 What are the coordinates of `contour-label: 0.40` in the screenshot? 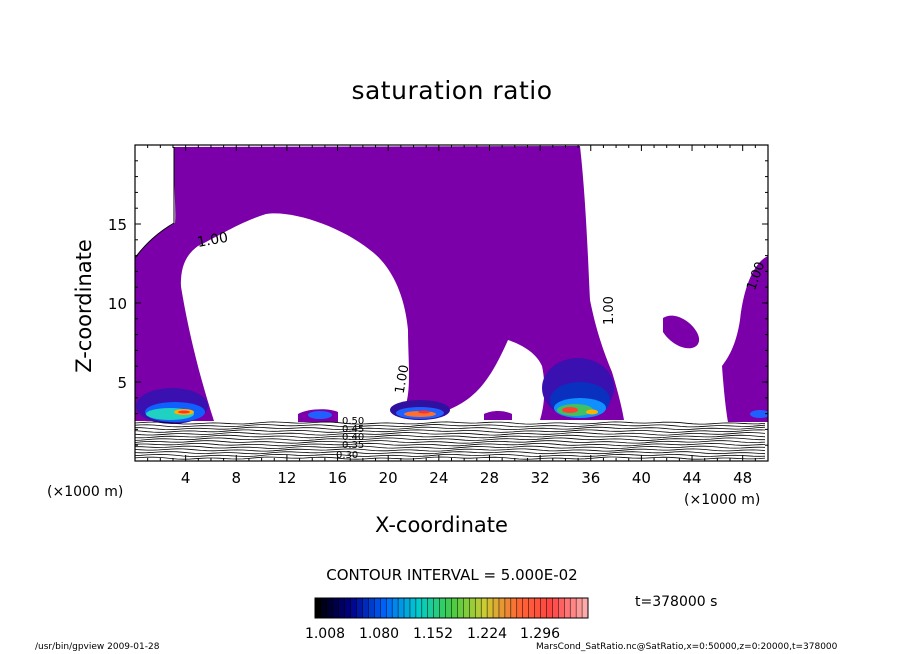 It's located at (353, 437).